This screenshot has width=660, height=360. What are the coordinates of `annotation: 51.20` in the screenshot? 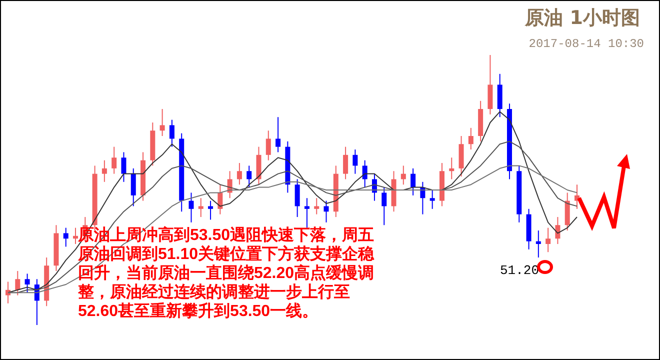 It's located at (520, 270).